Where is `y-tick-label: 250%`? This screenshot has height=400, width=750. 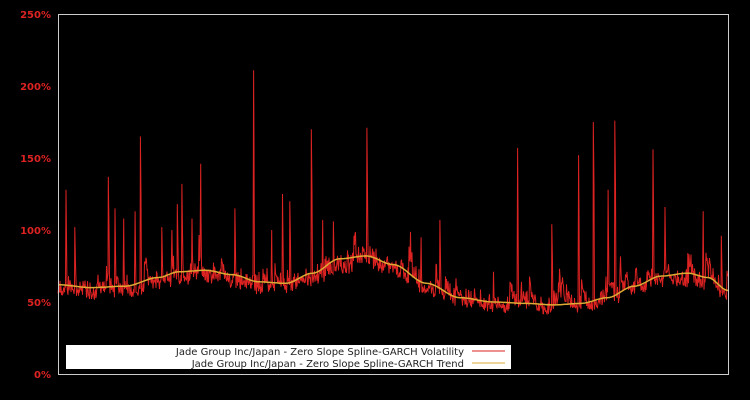 y-tick-label: 250% is located at coordinates (35, 15).